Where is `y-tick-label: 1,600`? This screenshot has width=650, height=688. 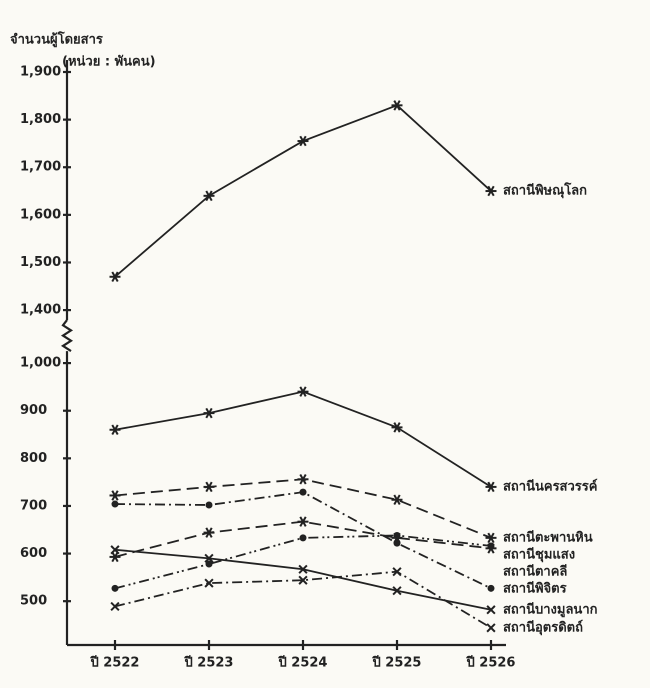 y-tick-label: 1,600 is located at coordinates (40, 214).